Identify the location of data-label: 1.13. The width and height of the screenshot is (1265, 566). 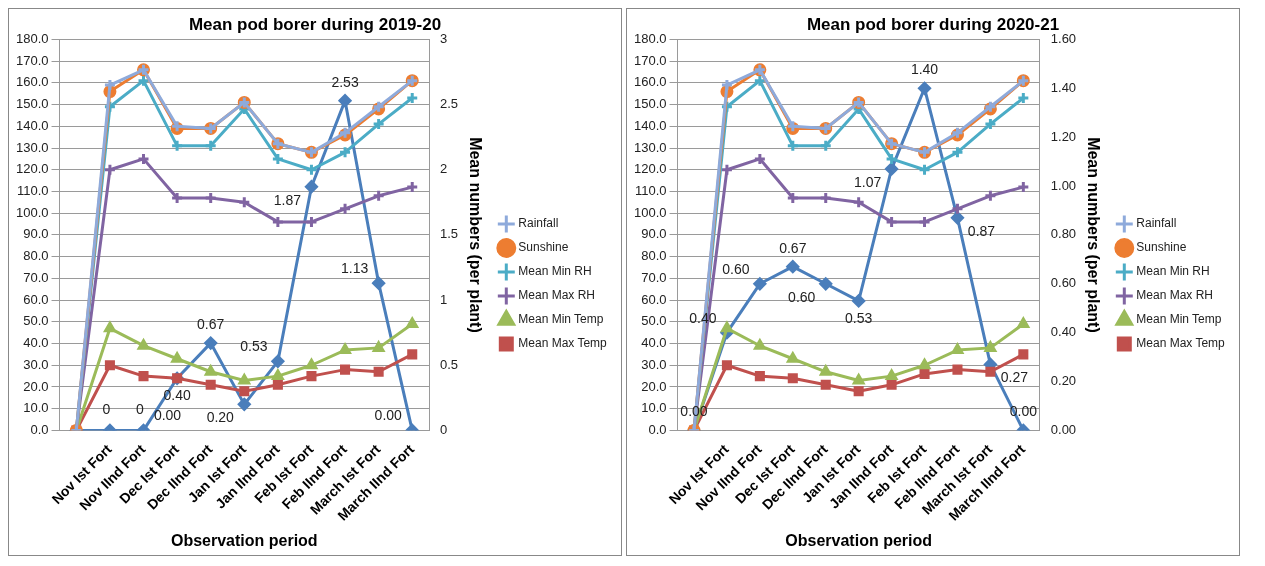
(355, 268).